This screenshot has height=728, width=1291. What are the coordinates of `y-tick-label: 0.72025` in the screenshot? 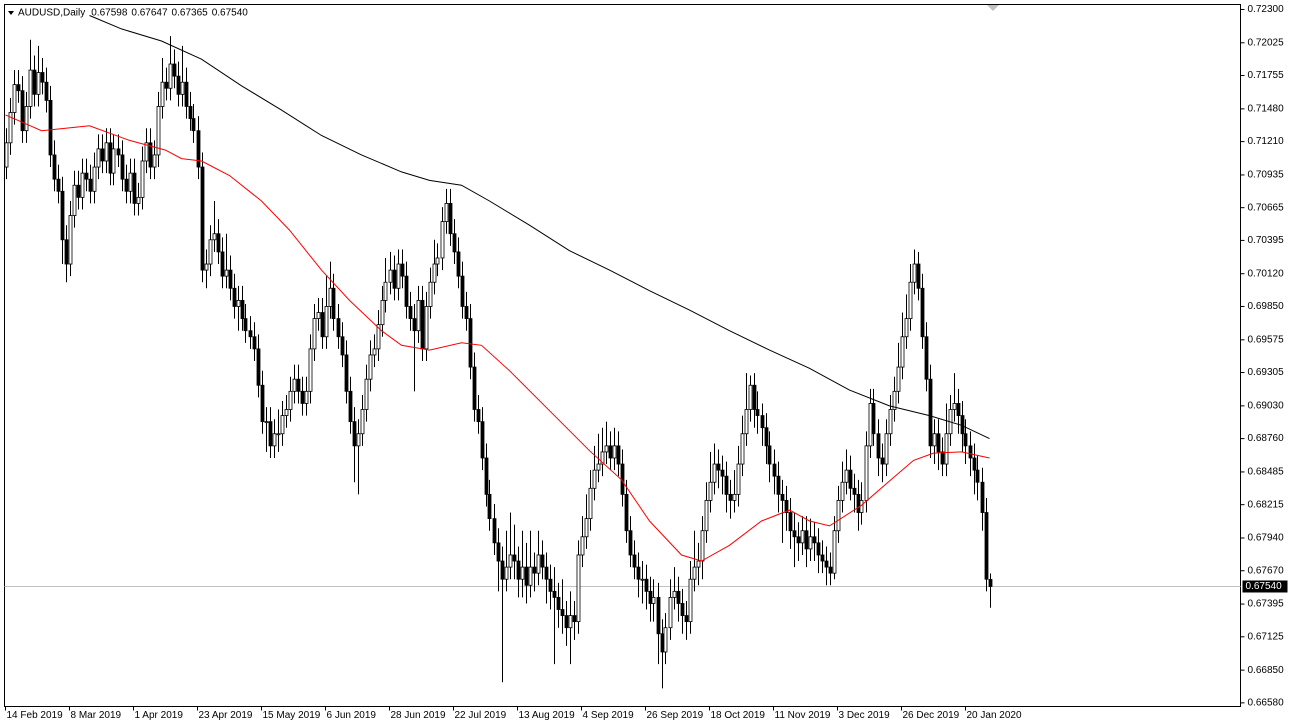 It's located at (1266, 42).